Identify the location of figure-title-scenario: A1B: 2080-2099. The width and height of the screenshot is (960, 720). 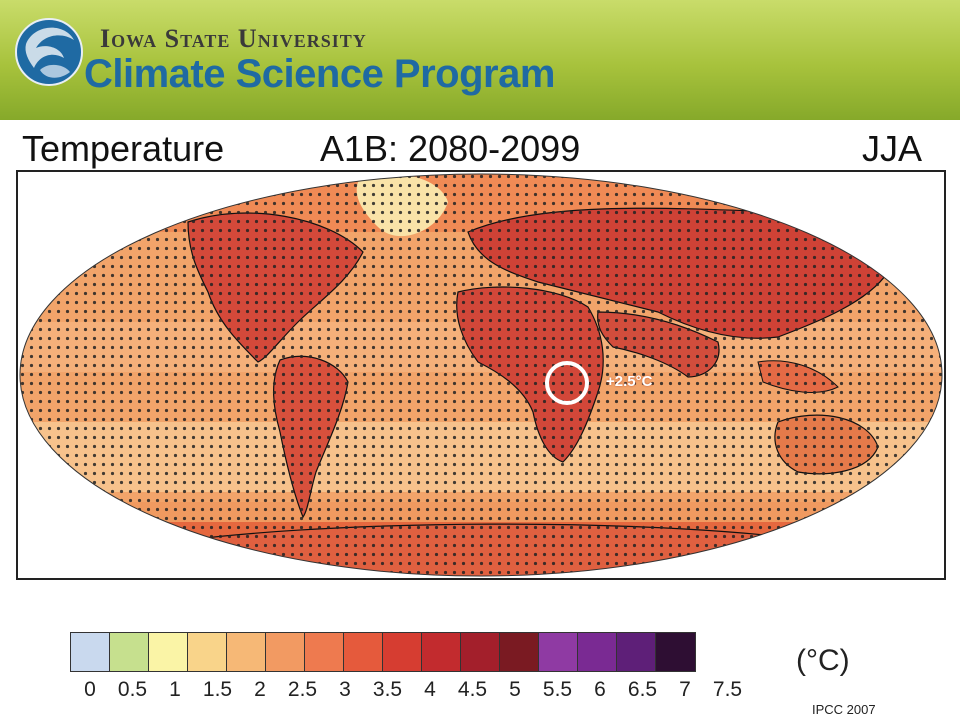
(450, 148).